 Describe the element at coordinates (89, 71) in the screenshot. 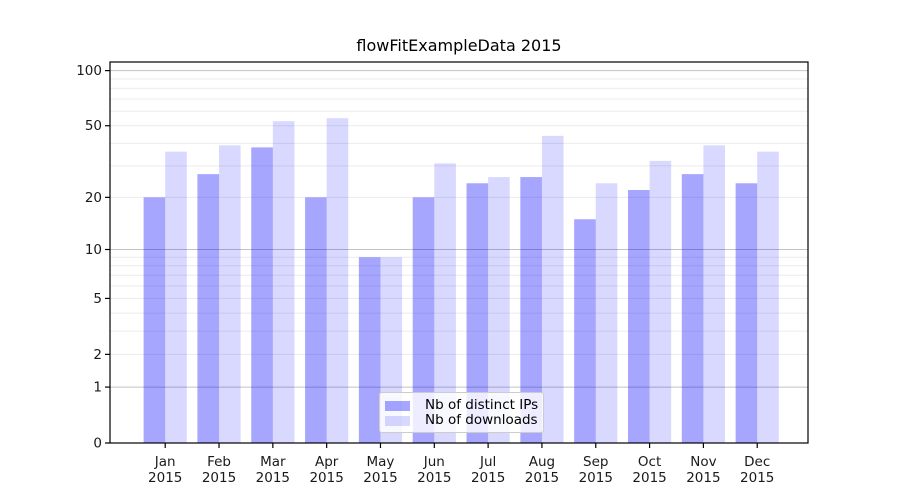

I see `y-tick-label: 100` at that location.